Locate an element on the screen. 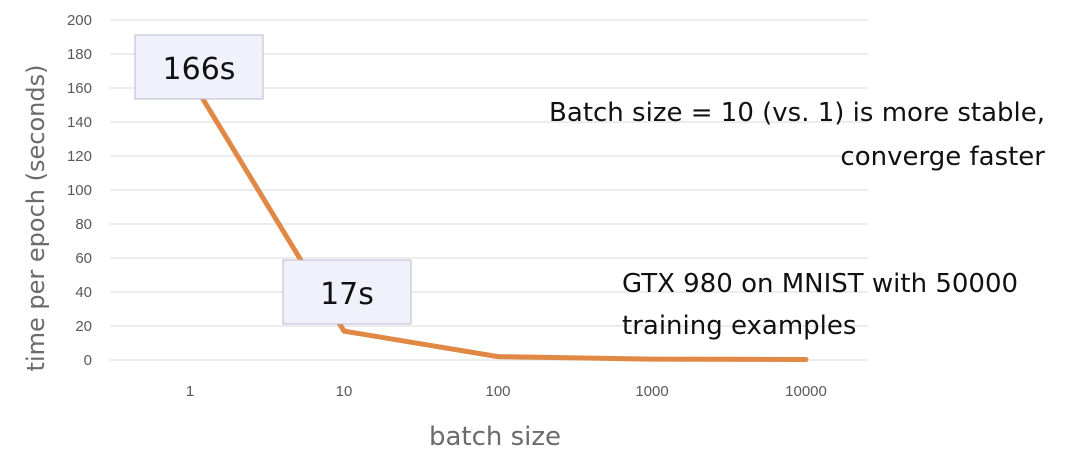 The height and width of the screenshot is (454, 1080). y-tick-label: 180 is located at coordinates (79, 54).